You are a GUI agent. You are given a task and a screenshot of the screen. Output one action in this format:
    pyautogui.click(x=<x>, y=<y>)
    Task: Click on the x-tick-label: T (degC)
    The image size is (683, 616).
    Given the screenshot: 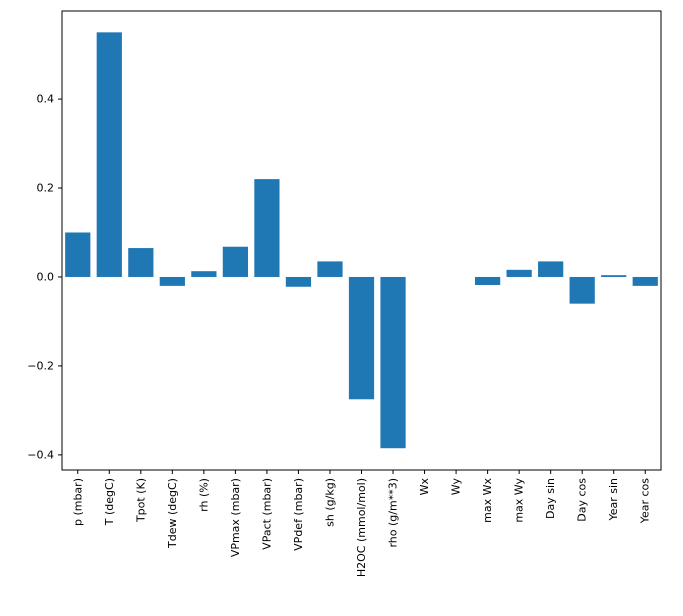 What is the action you would take?
    pyautogui.click(x=109, y=502)
    